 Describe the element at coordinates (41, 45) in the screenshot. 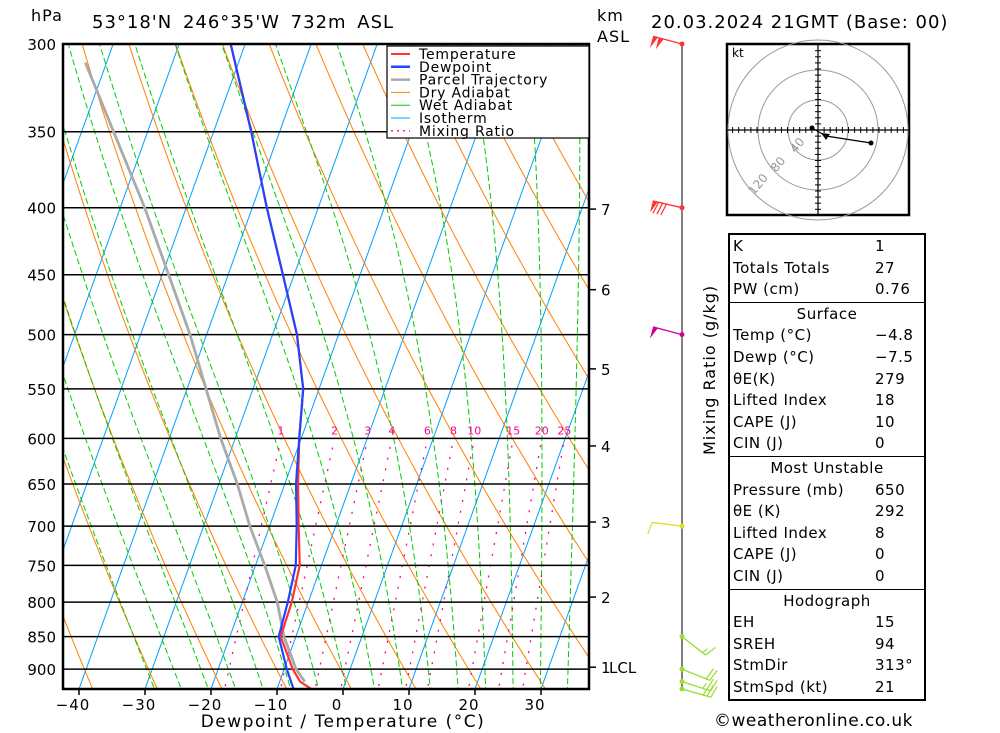

I see `pressure-tick-label: 300` at that location.